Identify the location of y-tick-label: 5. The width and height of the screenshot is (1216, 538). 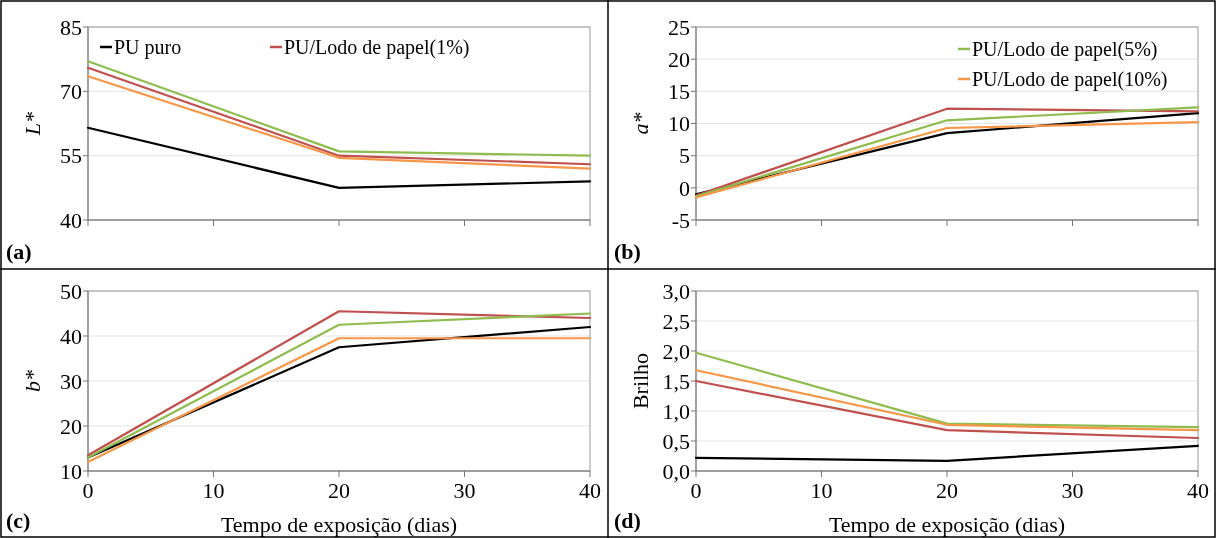
(684, 156).